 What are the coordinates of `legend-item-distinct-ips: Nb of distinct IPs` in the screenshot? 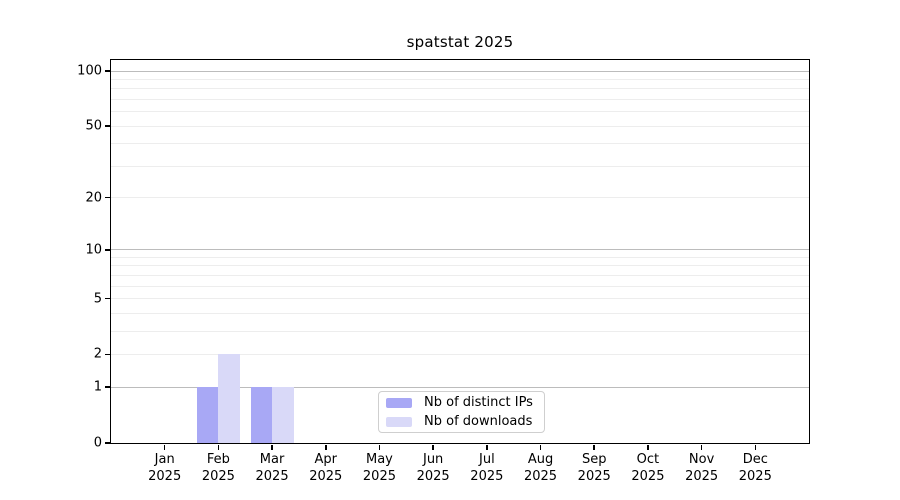 It's located at (461, 402).